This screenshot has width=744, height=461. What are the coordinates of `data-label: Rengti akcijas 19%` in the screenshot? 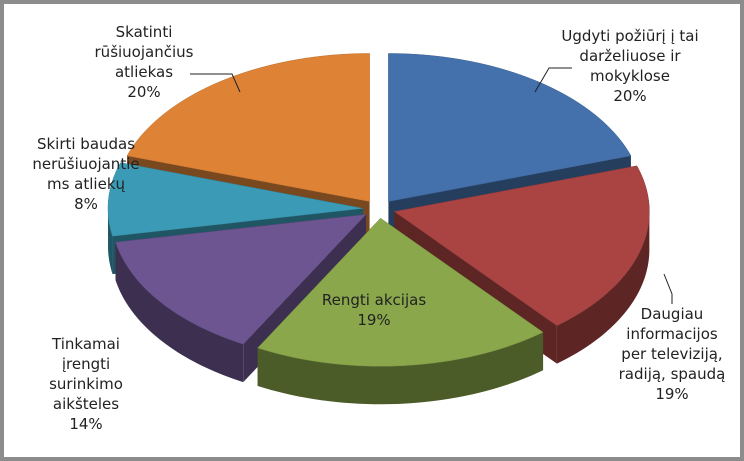 It's located at (374, 310).